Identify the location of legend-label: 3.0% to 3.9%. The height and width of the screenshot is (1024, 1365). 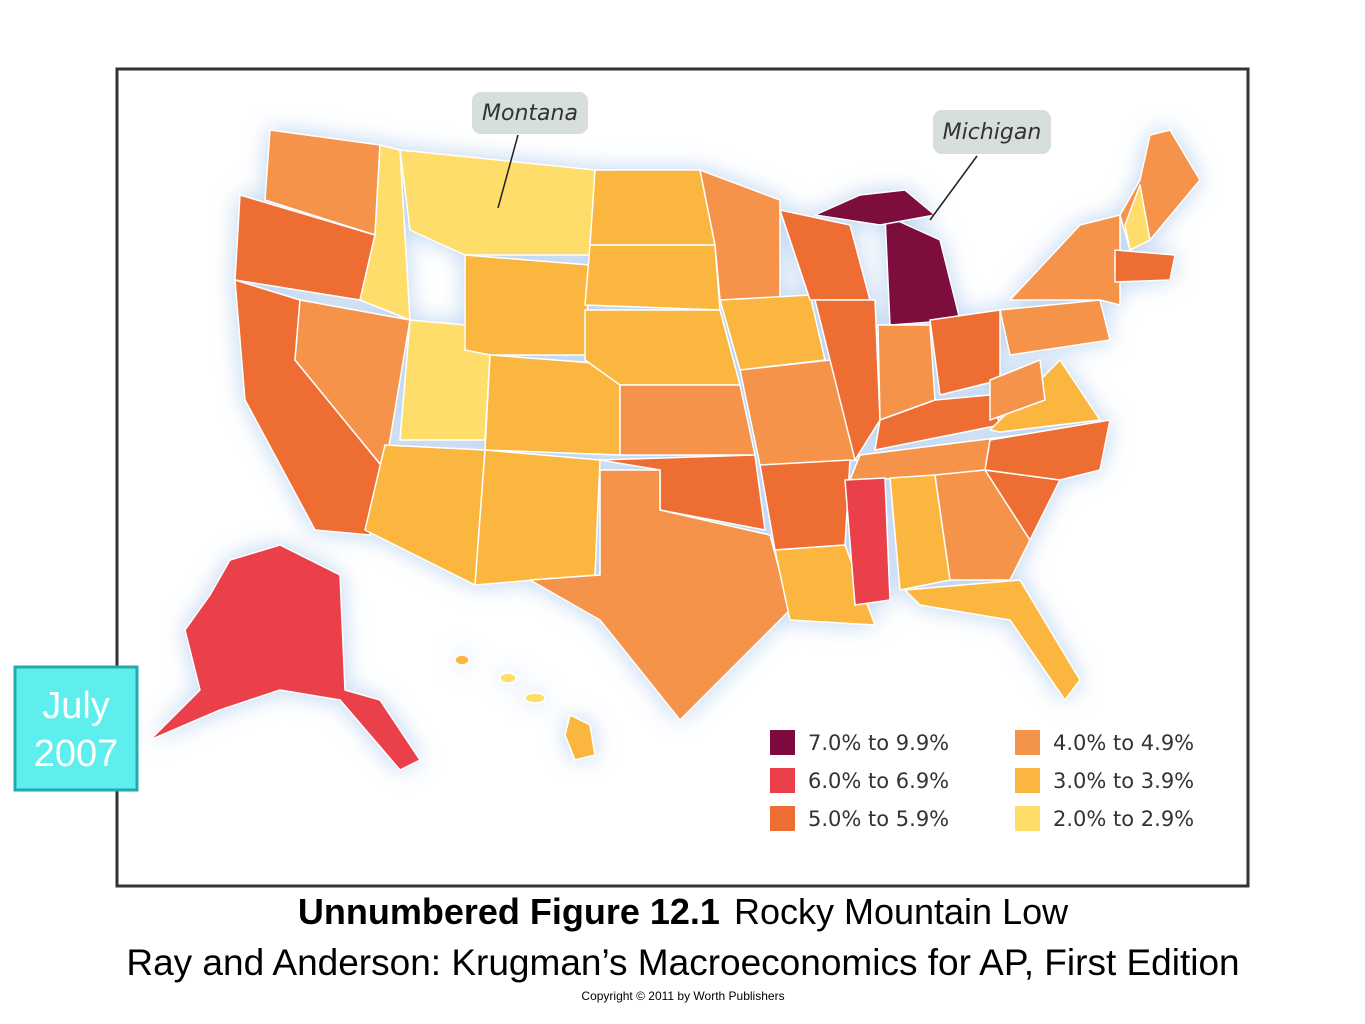
(1123, 781).